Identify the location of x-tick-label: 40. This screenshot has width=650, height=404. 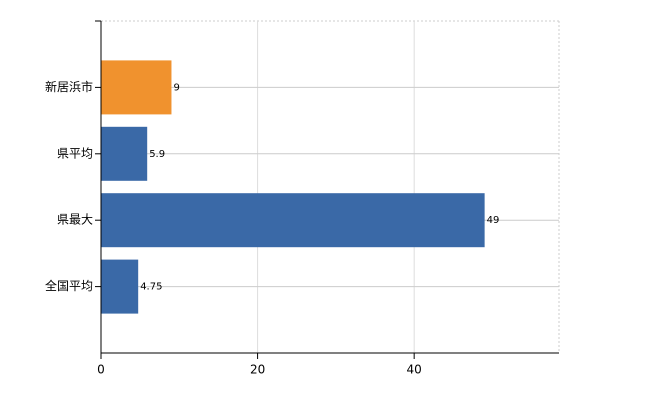
(414, 370).